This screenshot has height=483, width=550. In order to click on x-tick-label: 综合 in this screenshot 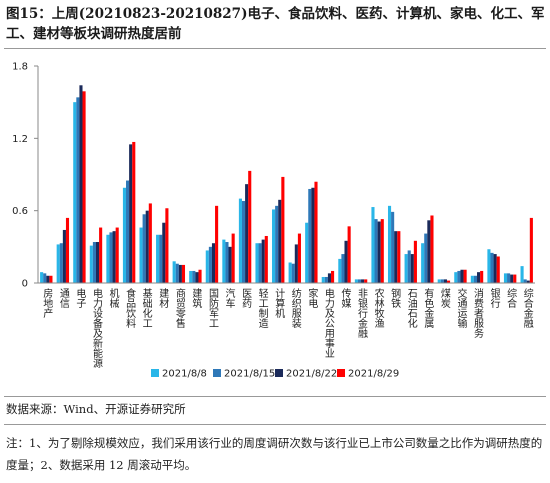, I will do `click(511, 298)`.